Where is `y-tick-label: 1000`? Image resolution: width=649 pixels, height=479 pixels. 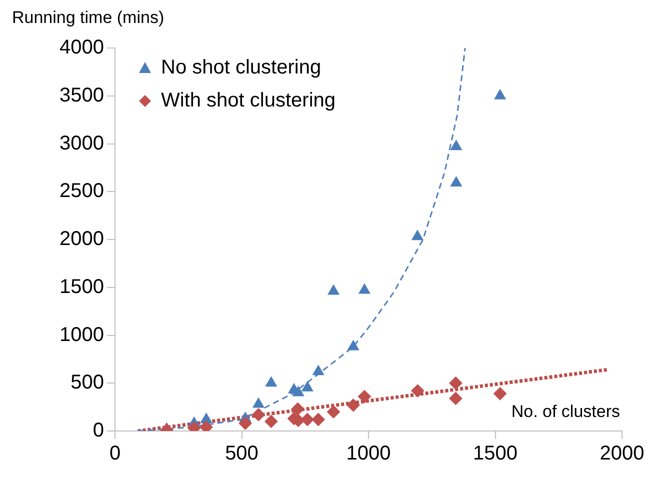 y-tick-label: 1000 is located at coordinates (82, 335).